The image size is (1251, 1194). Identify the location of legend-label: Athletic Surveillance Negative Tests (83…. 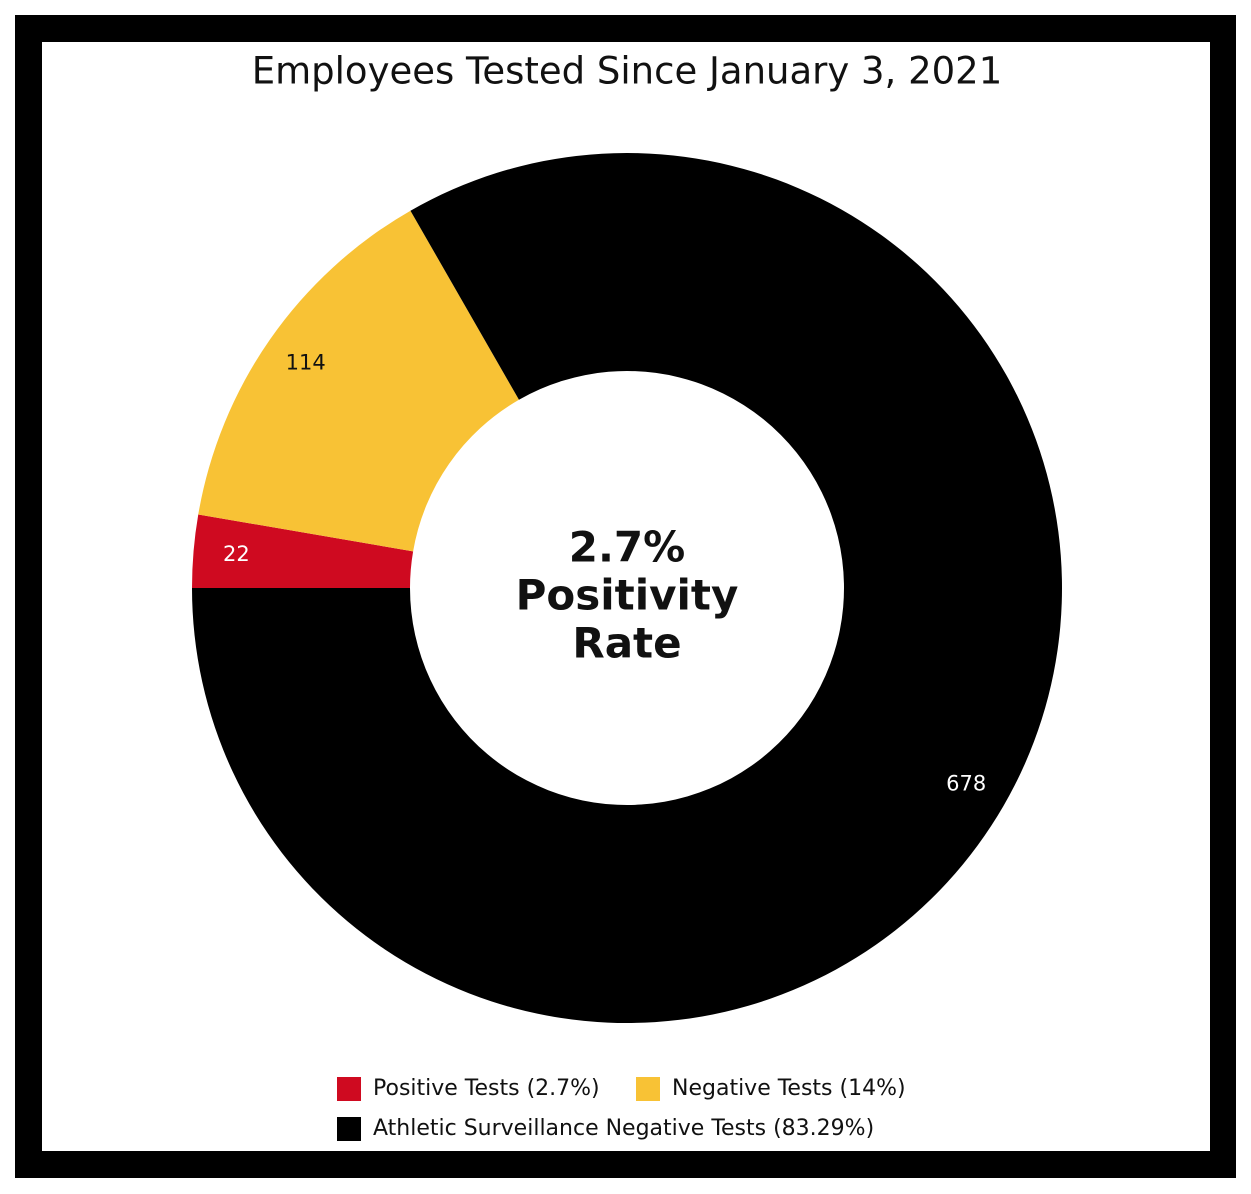
(623, 1128).